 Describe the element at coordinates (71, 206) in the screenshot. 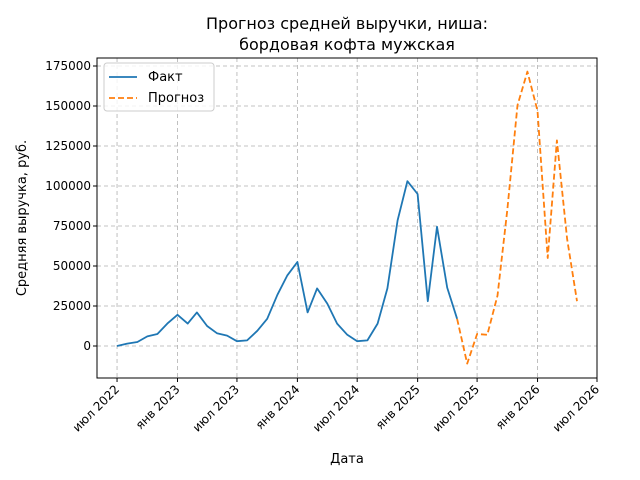

I see `y-axis: 0 25000 50000 75000 100000 125000 150000 175000` at that location.